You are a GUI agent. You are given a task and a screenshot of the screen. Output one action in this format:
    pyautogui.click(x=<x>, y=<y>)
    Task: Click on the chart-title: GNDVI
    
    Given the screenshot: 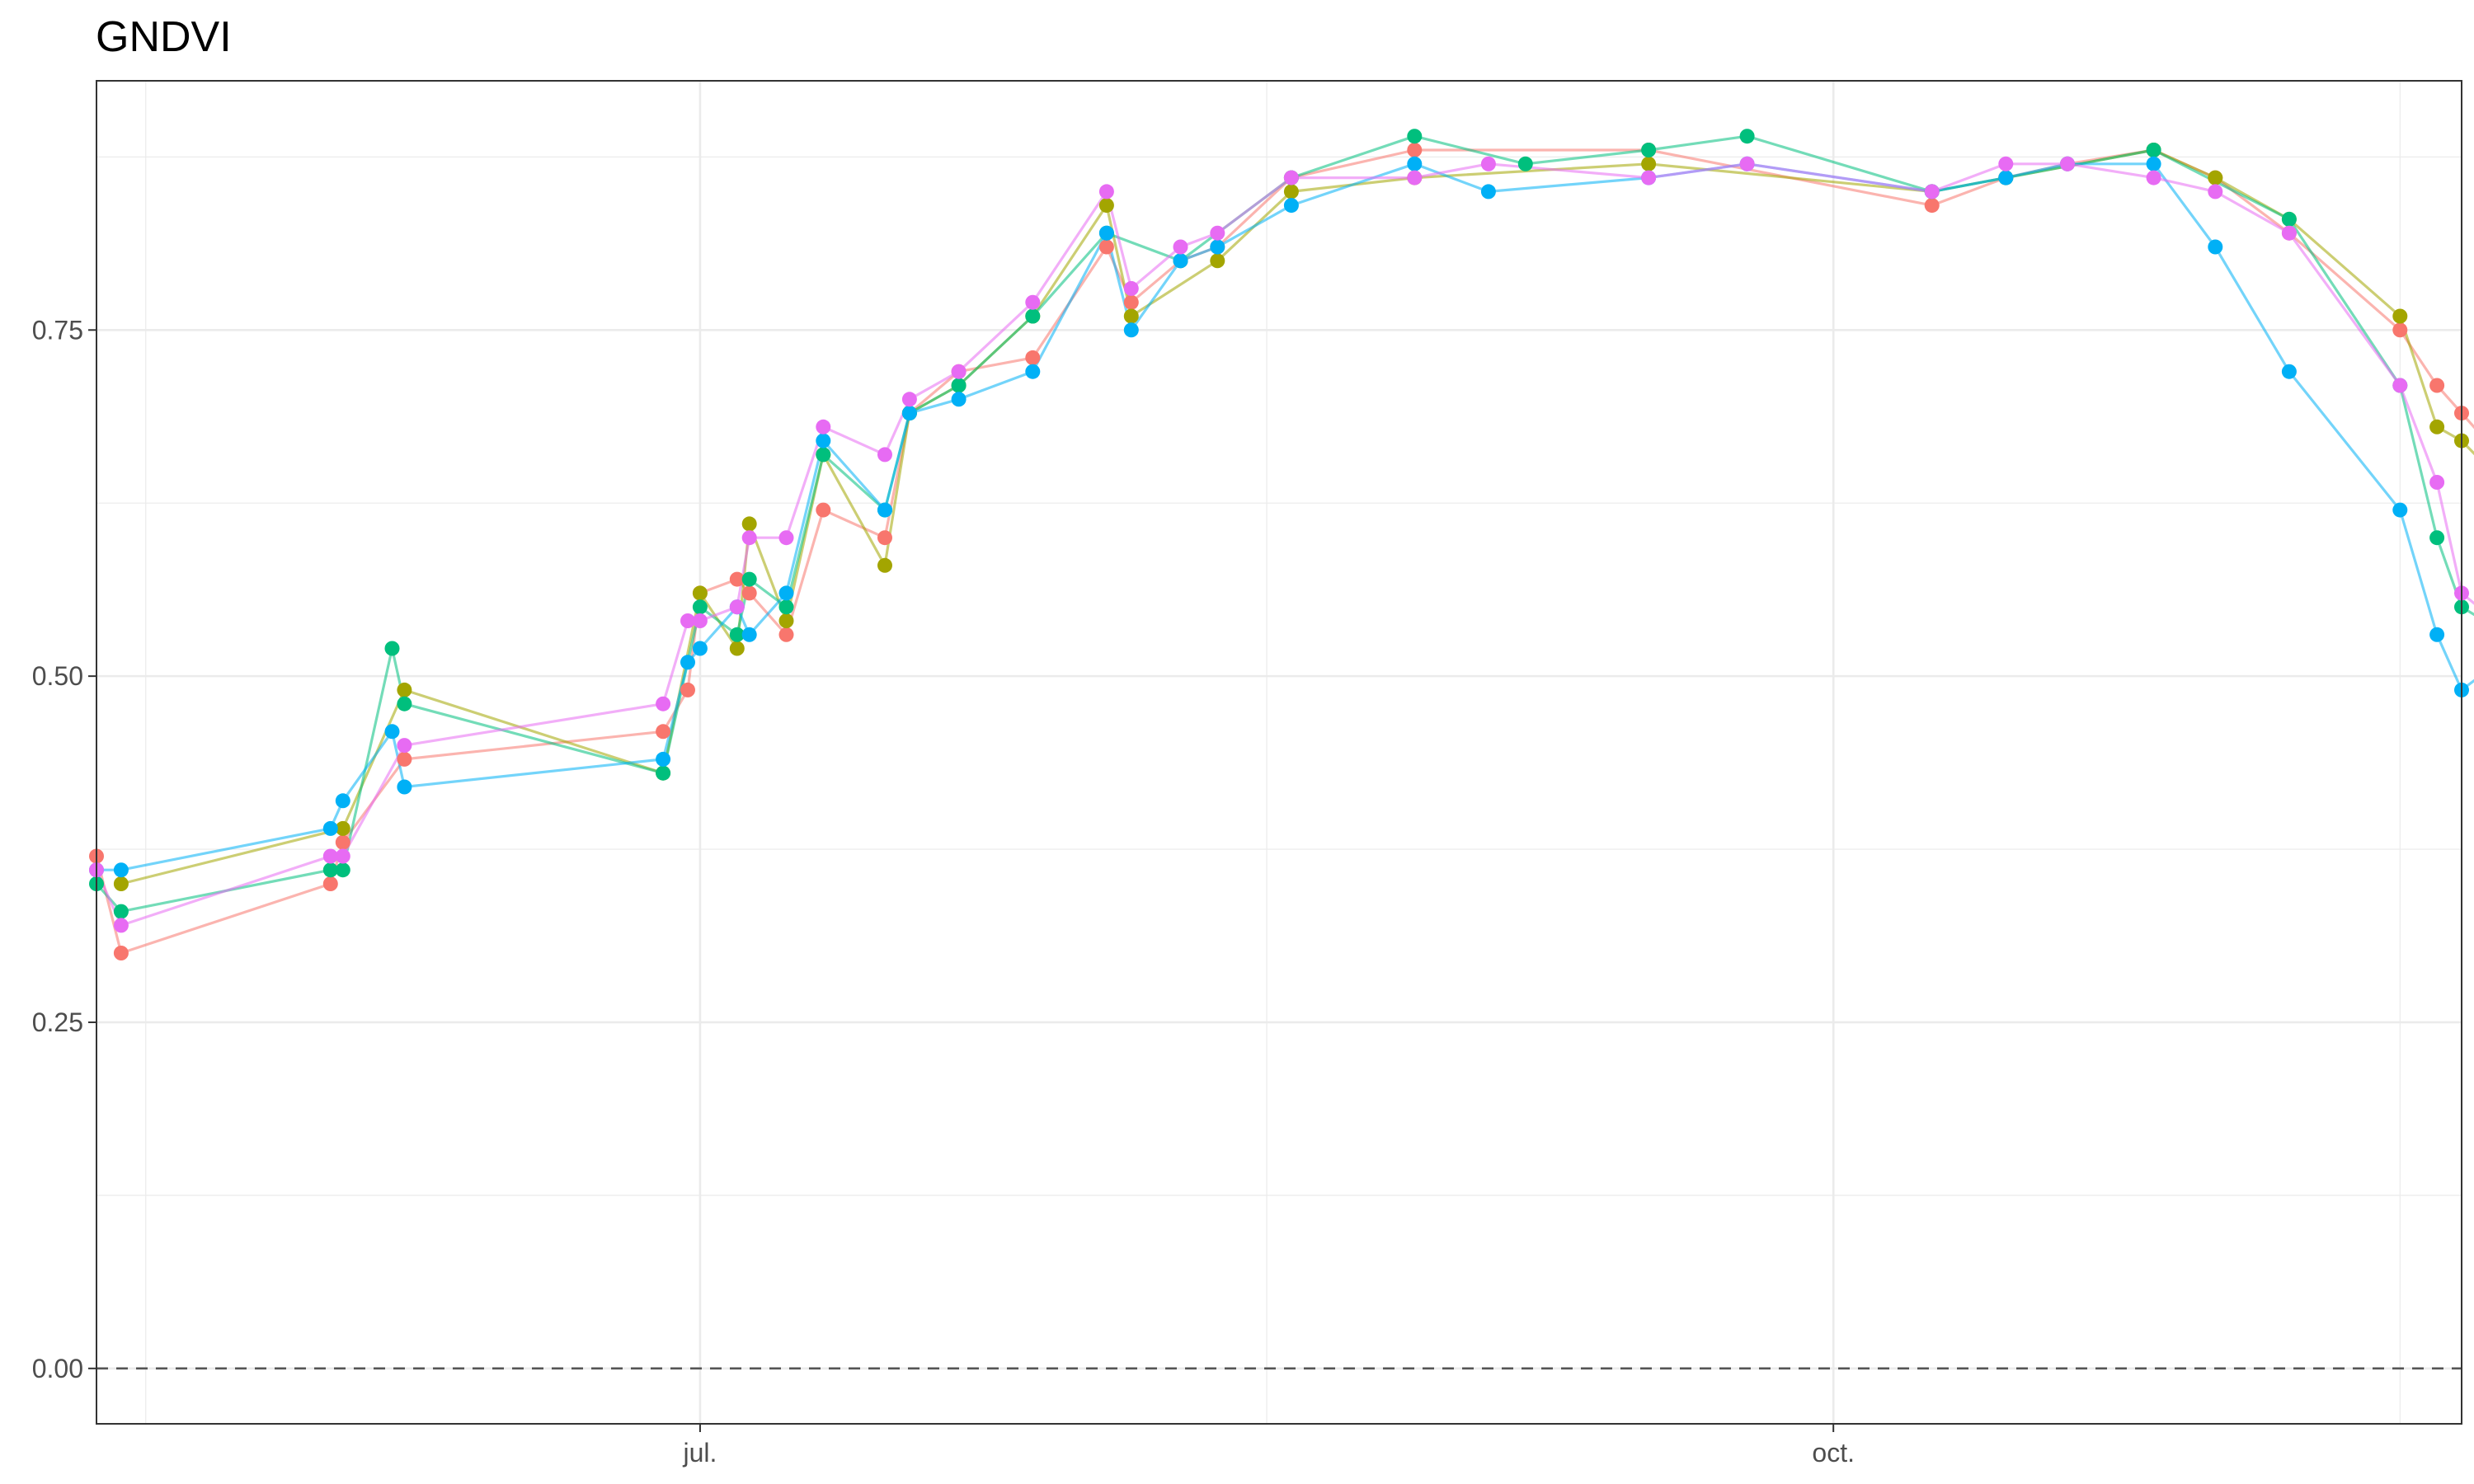 What is the action you would take?
    pyautogui.click(x=164, y=37)
    